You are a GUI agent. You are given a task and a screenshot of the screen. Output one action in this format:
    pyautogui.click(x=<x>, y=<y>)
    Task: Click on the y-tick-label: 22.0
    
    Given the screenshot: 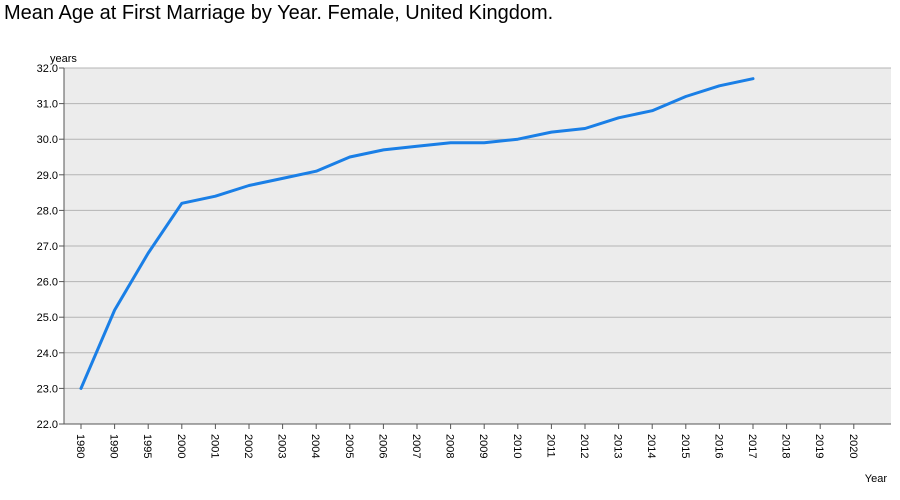 What is the action you would take?
    pyautogui.click(x=47, y=425)
    